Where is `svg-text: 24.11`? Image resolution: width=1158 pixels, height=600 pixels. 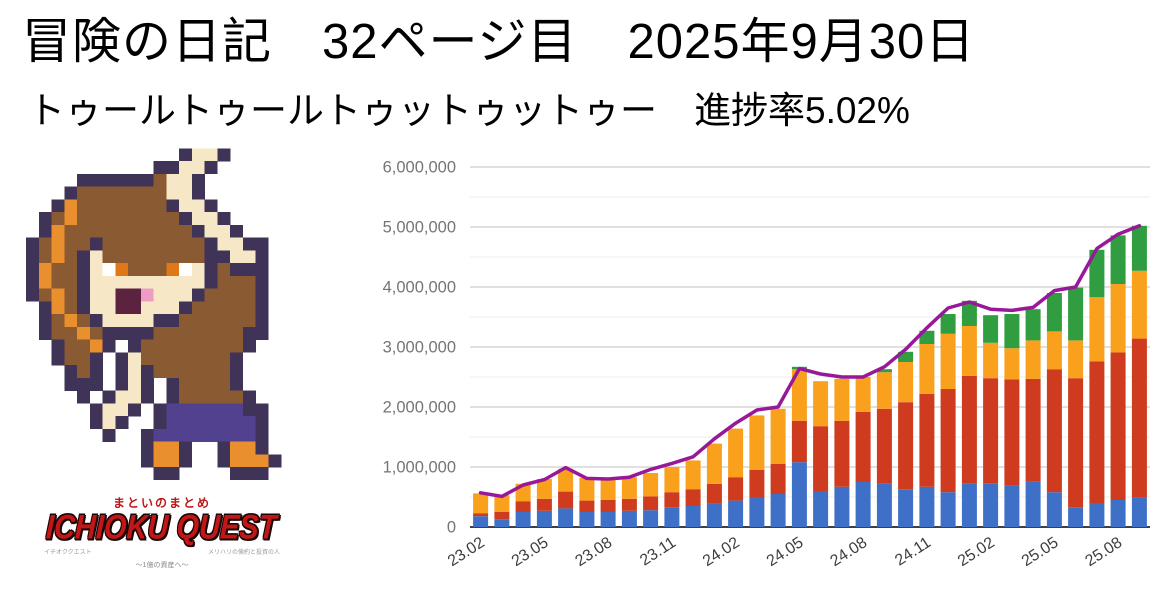
svg-text: 24.11 is located at coordinates (913, 551).